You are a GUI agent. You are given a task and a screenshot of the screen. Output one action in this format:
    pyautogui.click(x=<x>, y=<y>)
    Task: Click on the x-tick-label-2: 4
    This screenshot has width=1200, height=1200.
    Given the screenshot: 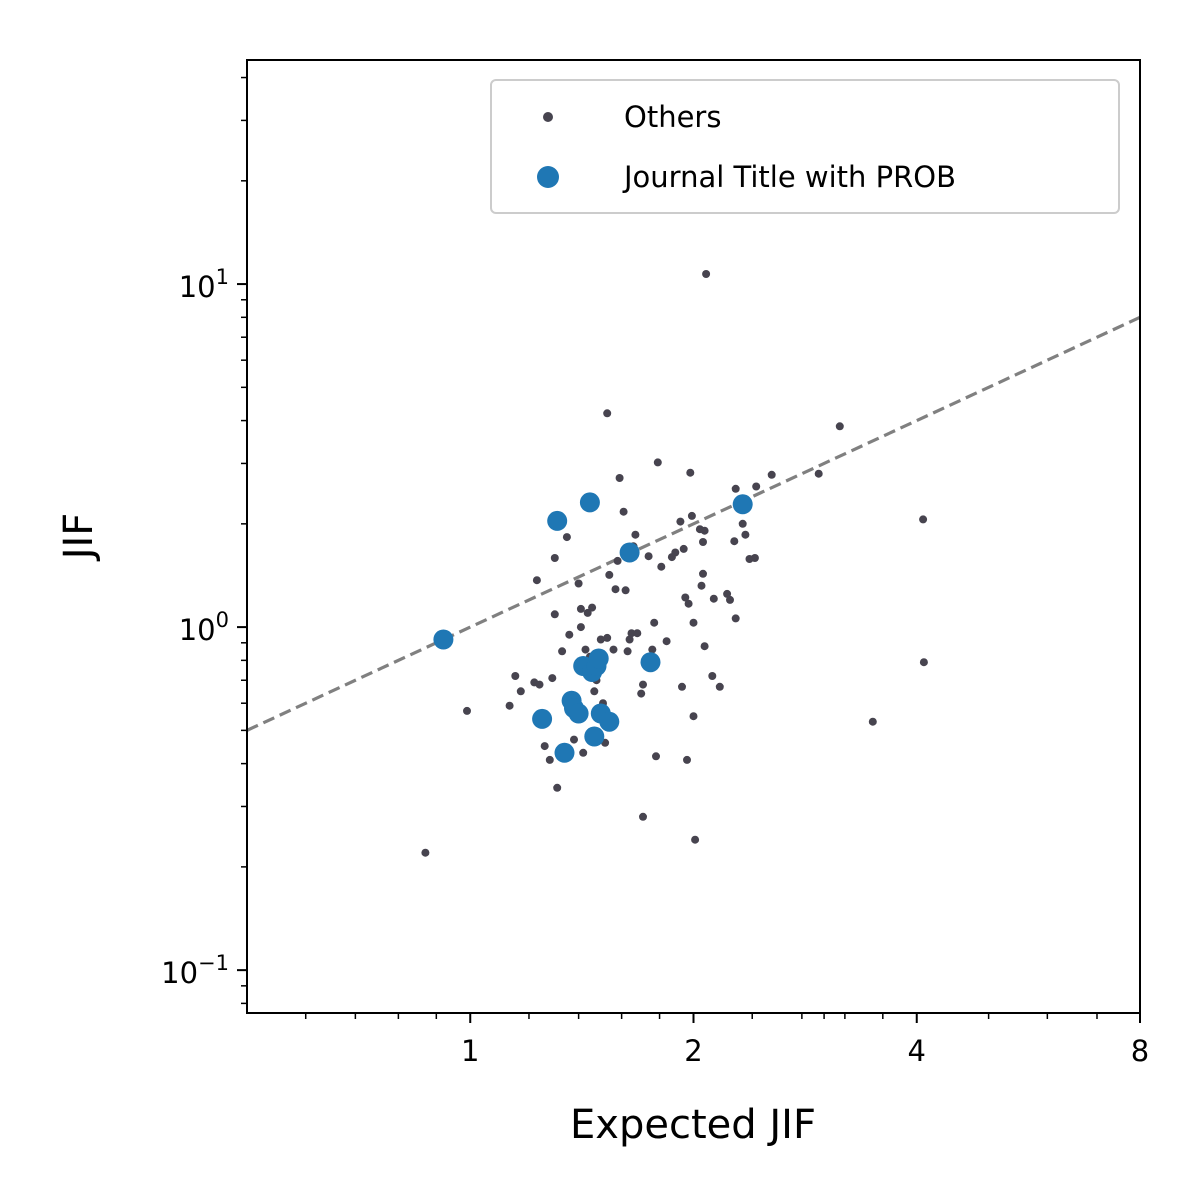 What is the action you would take?
    pyautogui.click(x=917, y=1051)
    